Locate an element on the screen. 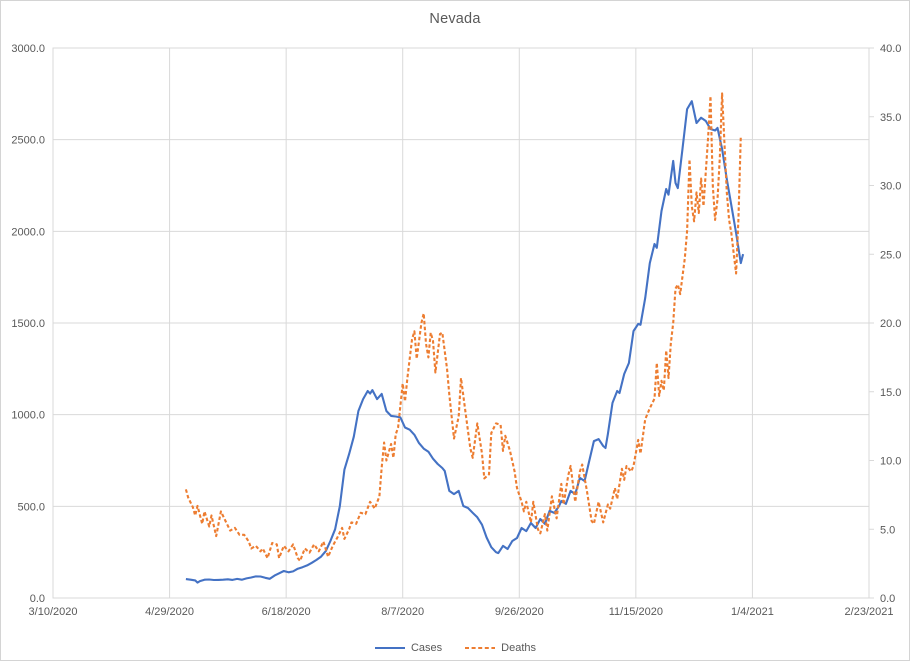 Image resolution: width=910 pixels, height=661 pixels. right-axis-tick-label: 35.0 is located at coordinates (890, 118).